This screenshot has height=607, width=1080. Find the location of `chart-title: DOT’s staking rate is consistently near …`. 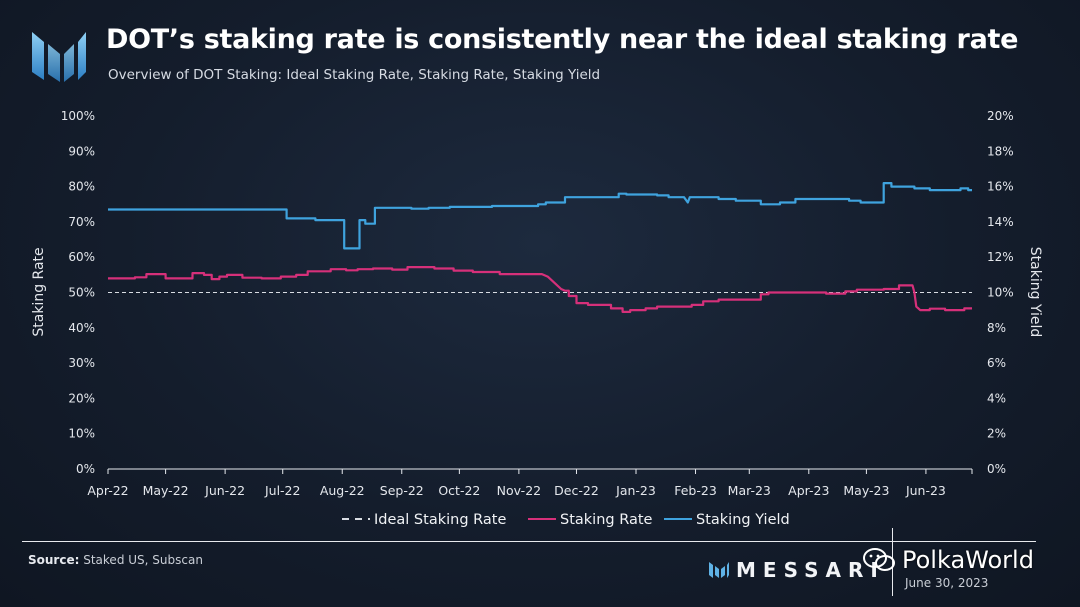

chart-title: DOT’s staking rate is consistently near … is located at coordinates (562, 39).